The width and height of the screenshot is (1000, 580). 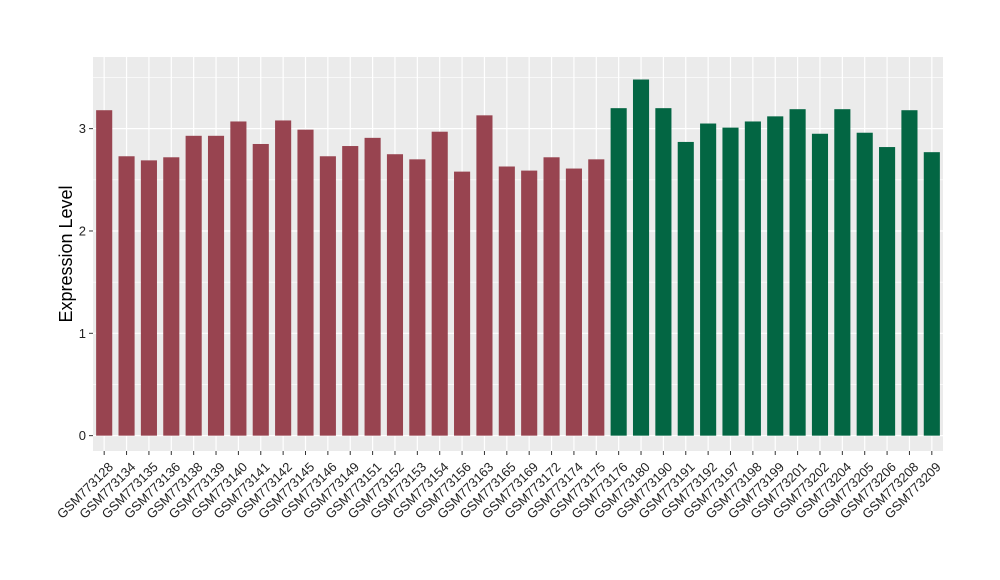 I want to click on y-axis-title: Expression Level, so click(x=66, y=253).